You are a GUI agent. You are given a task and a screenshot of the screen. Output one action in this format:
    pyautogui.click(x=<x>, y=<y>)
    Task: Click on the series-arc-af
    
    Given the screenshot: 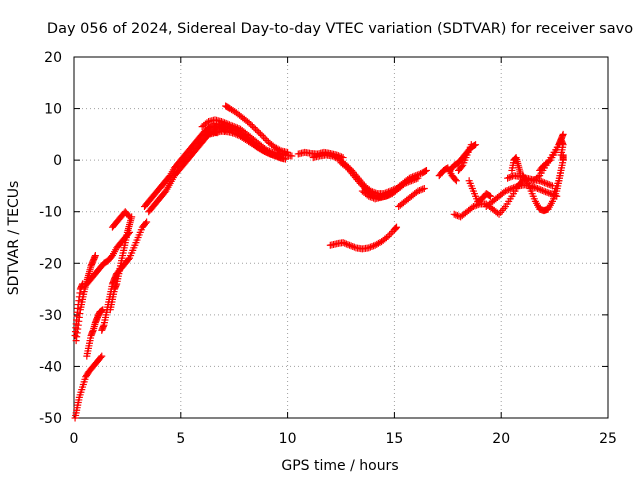 What is the action you would take?
    pyautogui.click(x=559, y=173)
    